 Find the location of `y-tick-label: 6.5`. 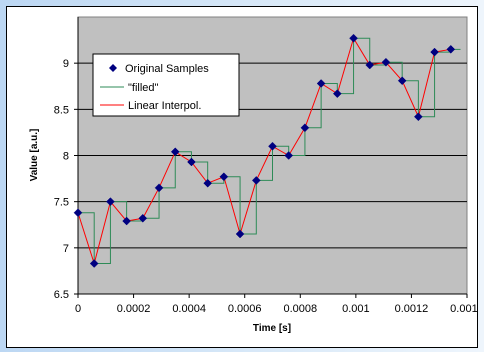

y-tick-label: 6.5 is located at coordinates (61, 295).